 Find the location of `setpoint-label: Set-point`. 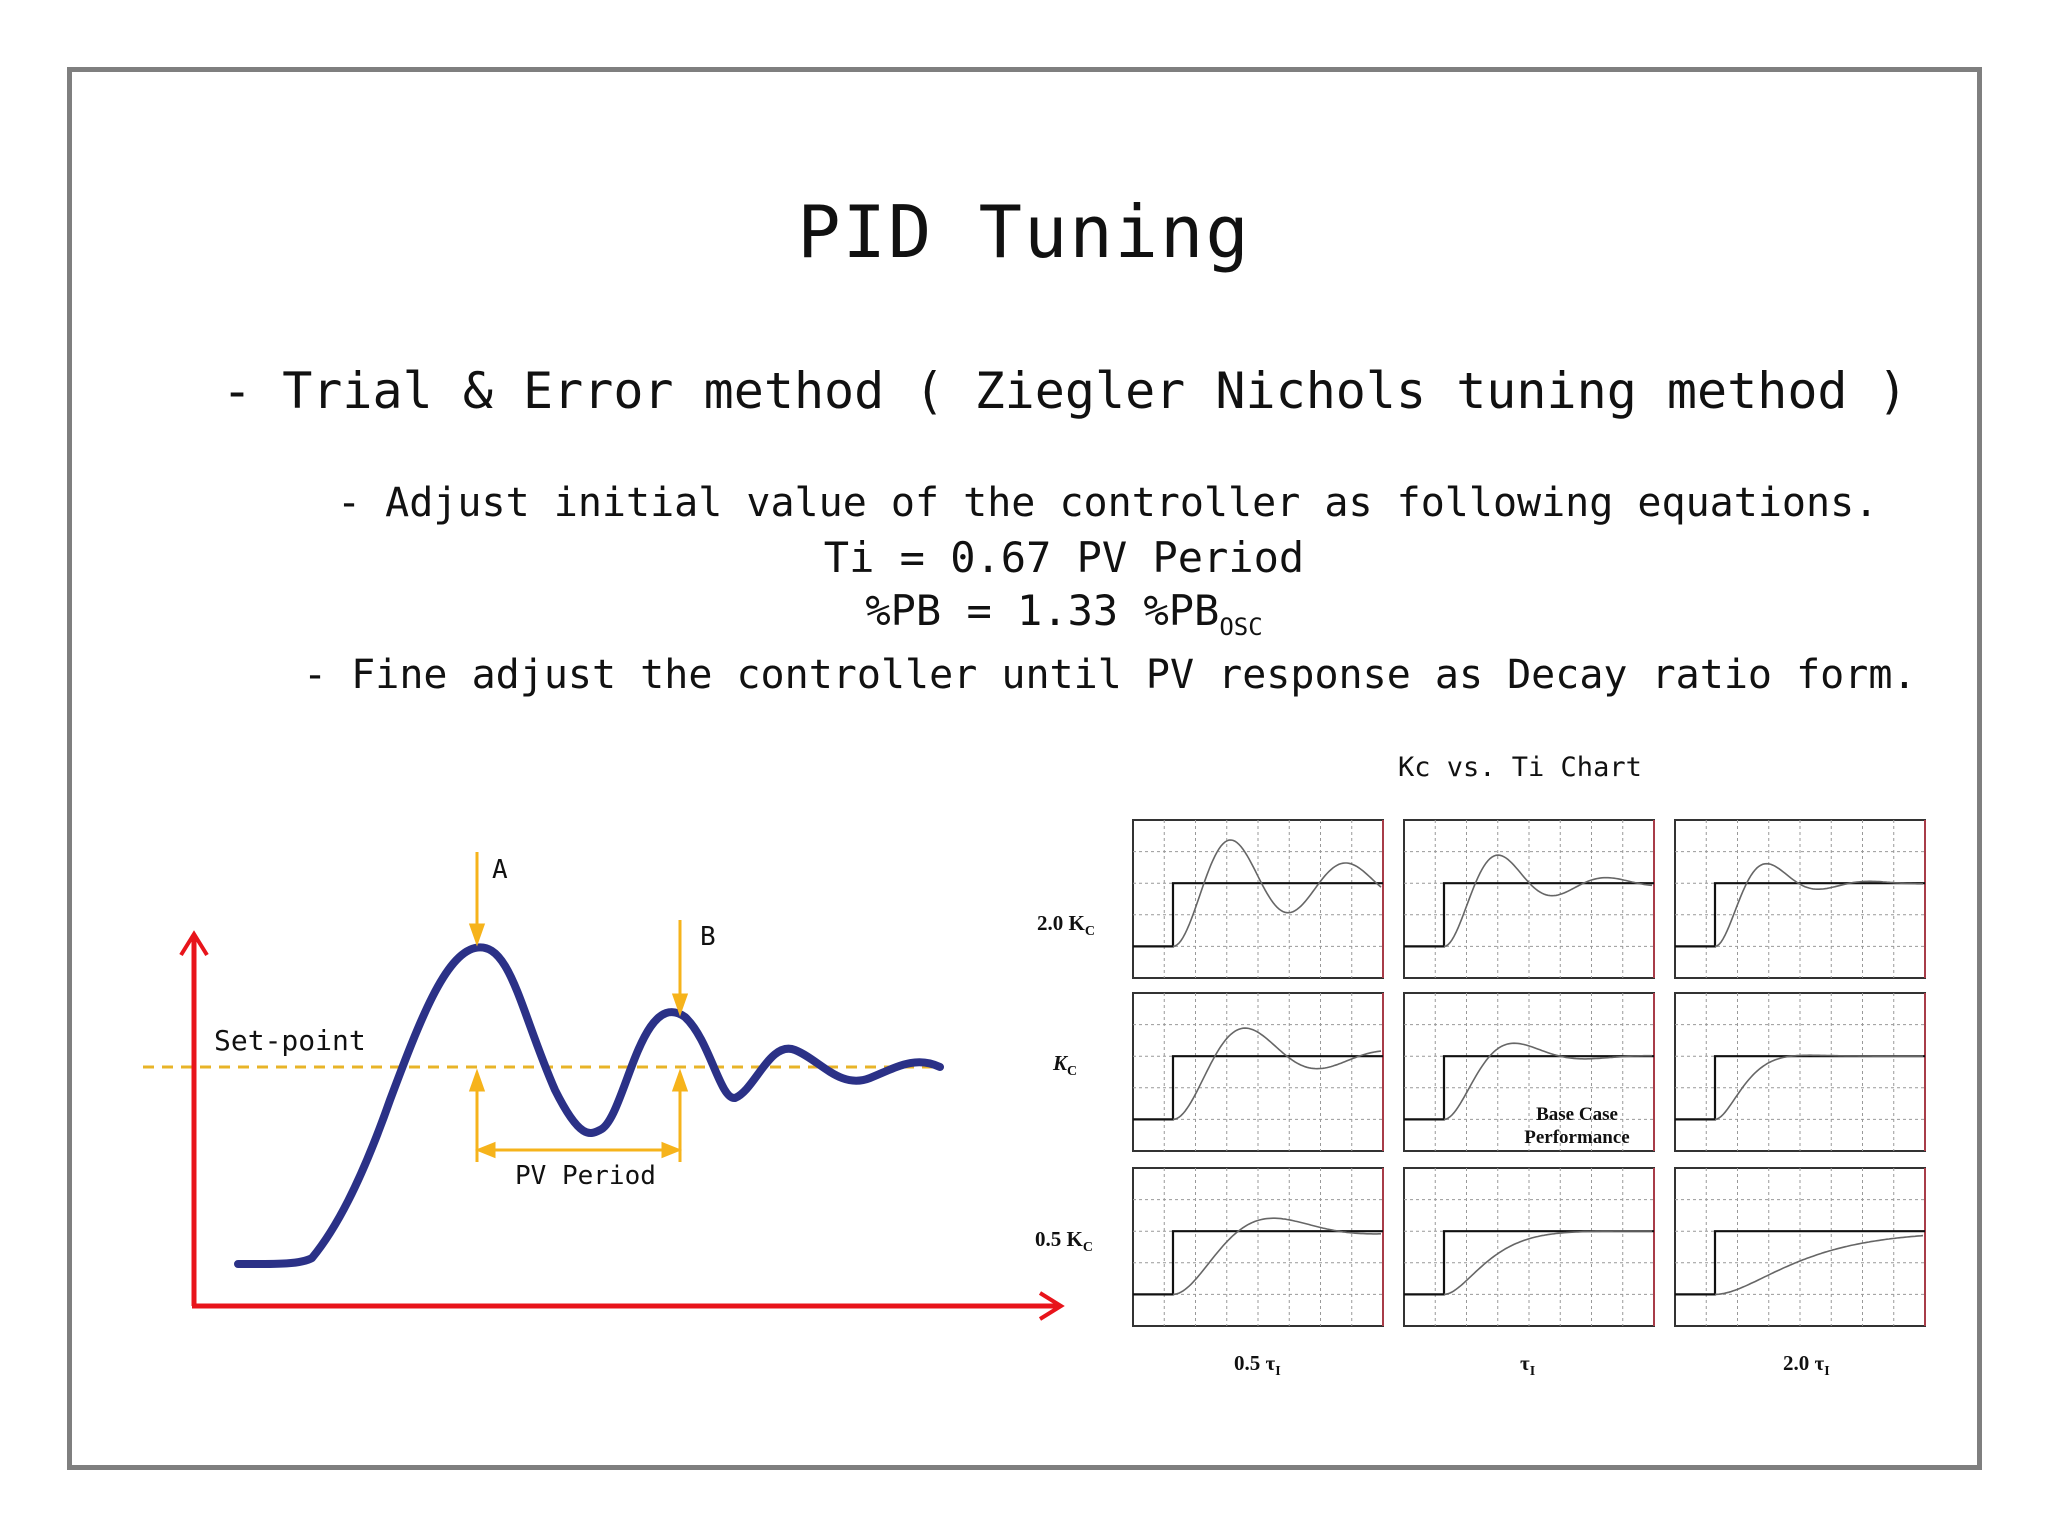

setpoint-label: Set-point is located at coordinates (290, 1040).